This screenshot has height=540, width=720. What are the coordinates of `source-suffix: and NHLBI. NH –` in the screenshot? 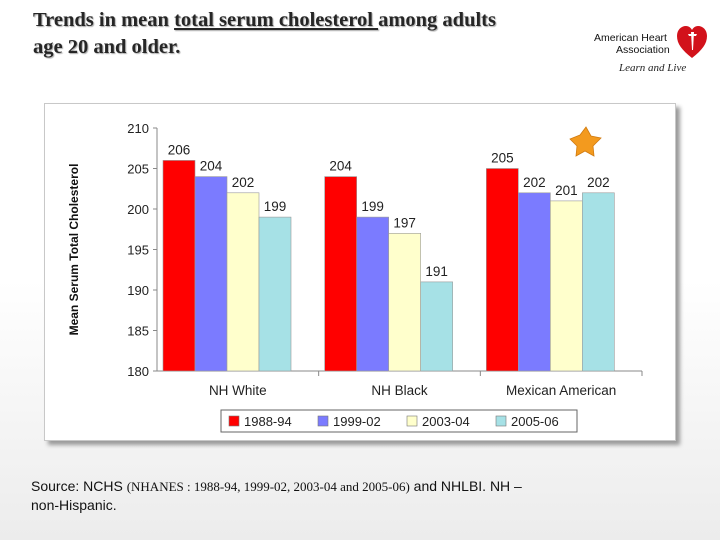 It's located at (465, 486).